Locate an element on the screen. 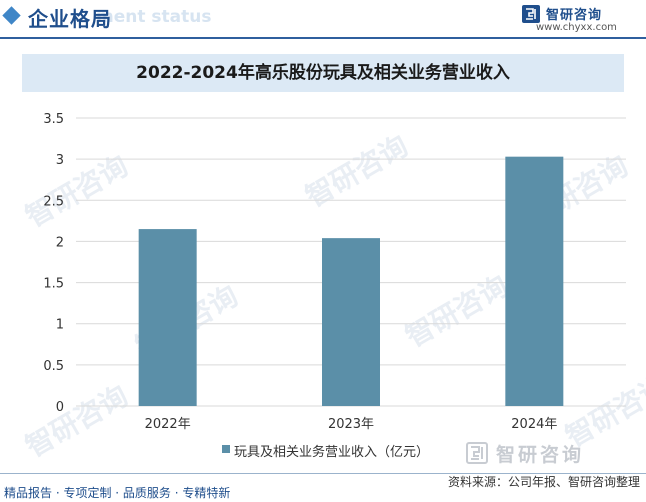 Image resolution: width=646 pixels, height=502 pixels. x-tick-label: 2024年 is located at coordinates (534, 424).